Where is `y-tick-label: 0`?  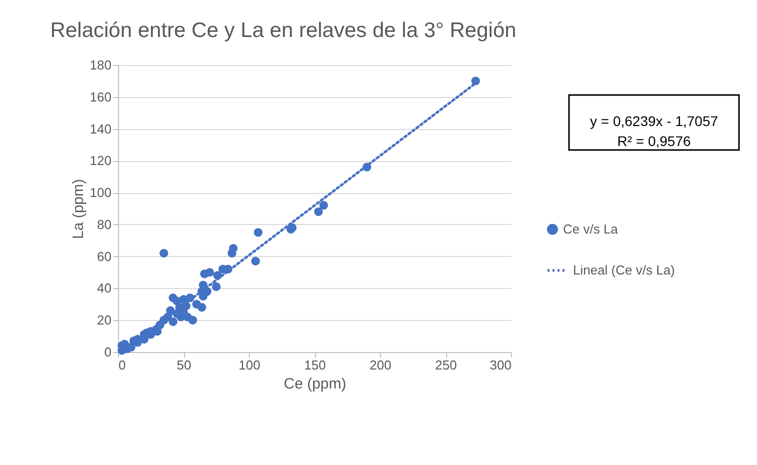 y-tick-label: 0 is located at coordinates (108, 352).